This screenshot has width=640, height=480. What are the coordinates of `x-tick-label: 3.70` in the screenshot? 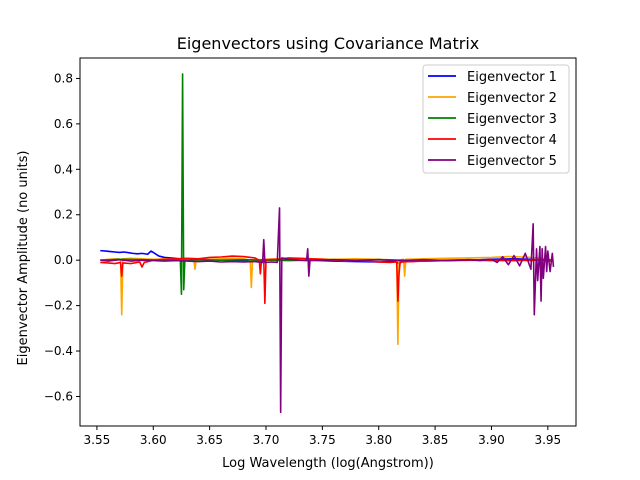 It's located at (266, 440).